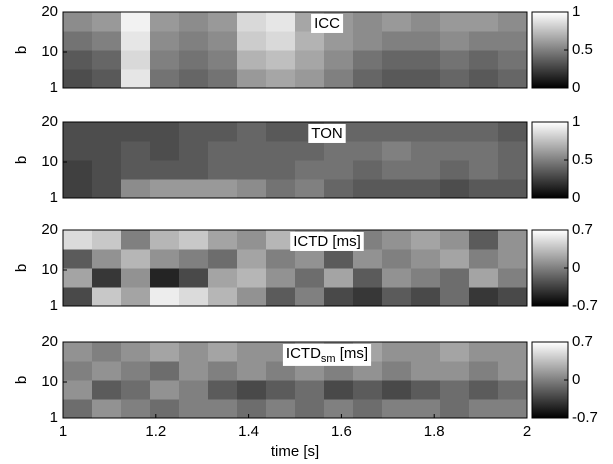 The height and width of the screenshot is (464, 613). I want to click on title-text: ICTD [ms], so click(327, 241).